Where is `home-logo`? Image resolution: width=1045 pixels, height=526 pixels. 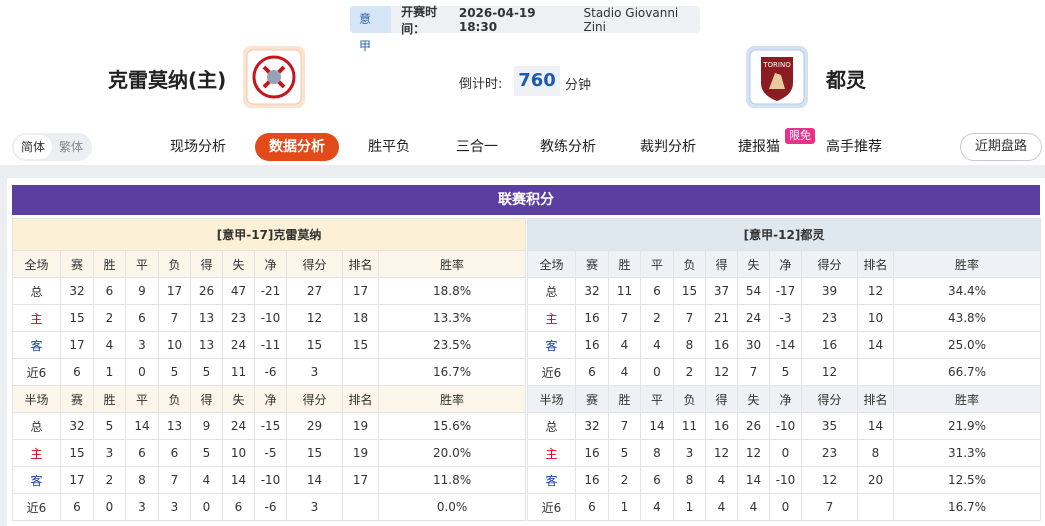
home-logo is located at coordinates (274, 77).